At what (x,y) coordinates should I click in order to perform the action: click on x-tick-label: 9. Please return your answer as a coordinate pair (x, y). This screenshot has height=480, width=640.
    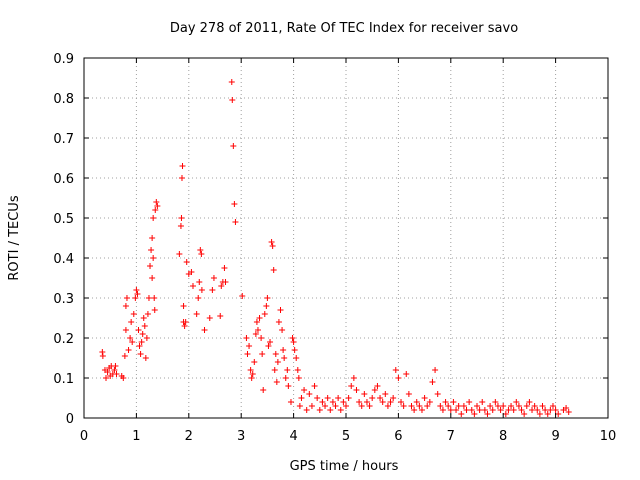
    Looking at the image, I should click on (555, 436).